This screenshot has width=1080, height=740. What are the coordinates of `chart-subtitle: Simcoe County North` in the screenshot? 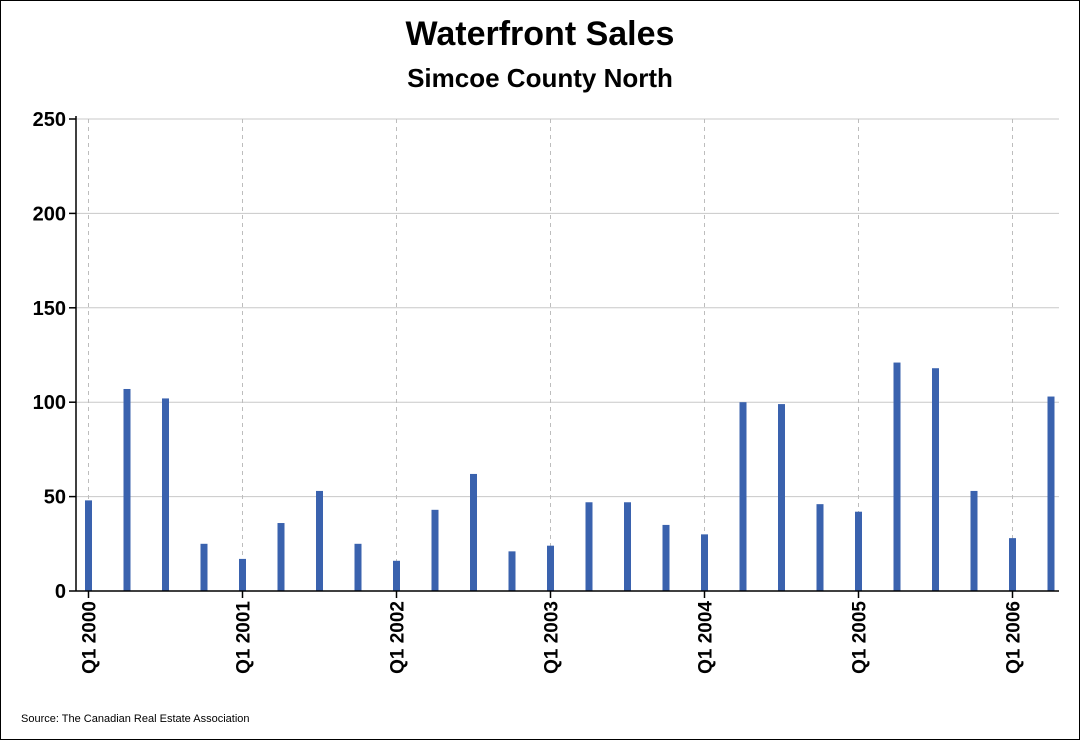 It's located at (540, 78).